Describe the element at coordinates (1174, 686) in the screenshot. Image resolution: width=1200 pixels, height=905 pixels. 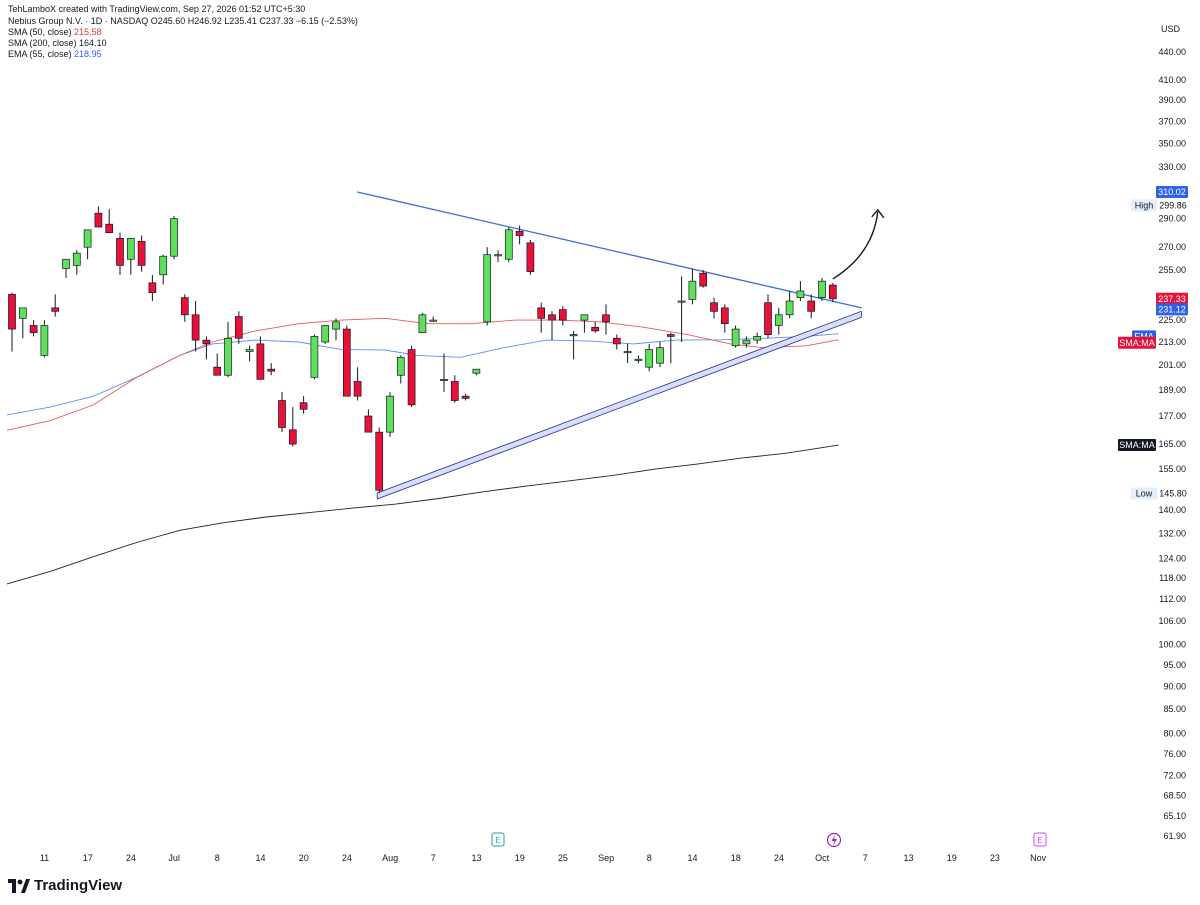
I see `y-tick-label: 90.00` at that location.